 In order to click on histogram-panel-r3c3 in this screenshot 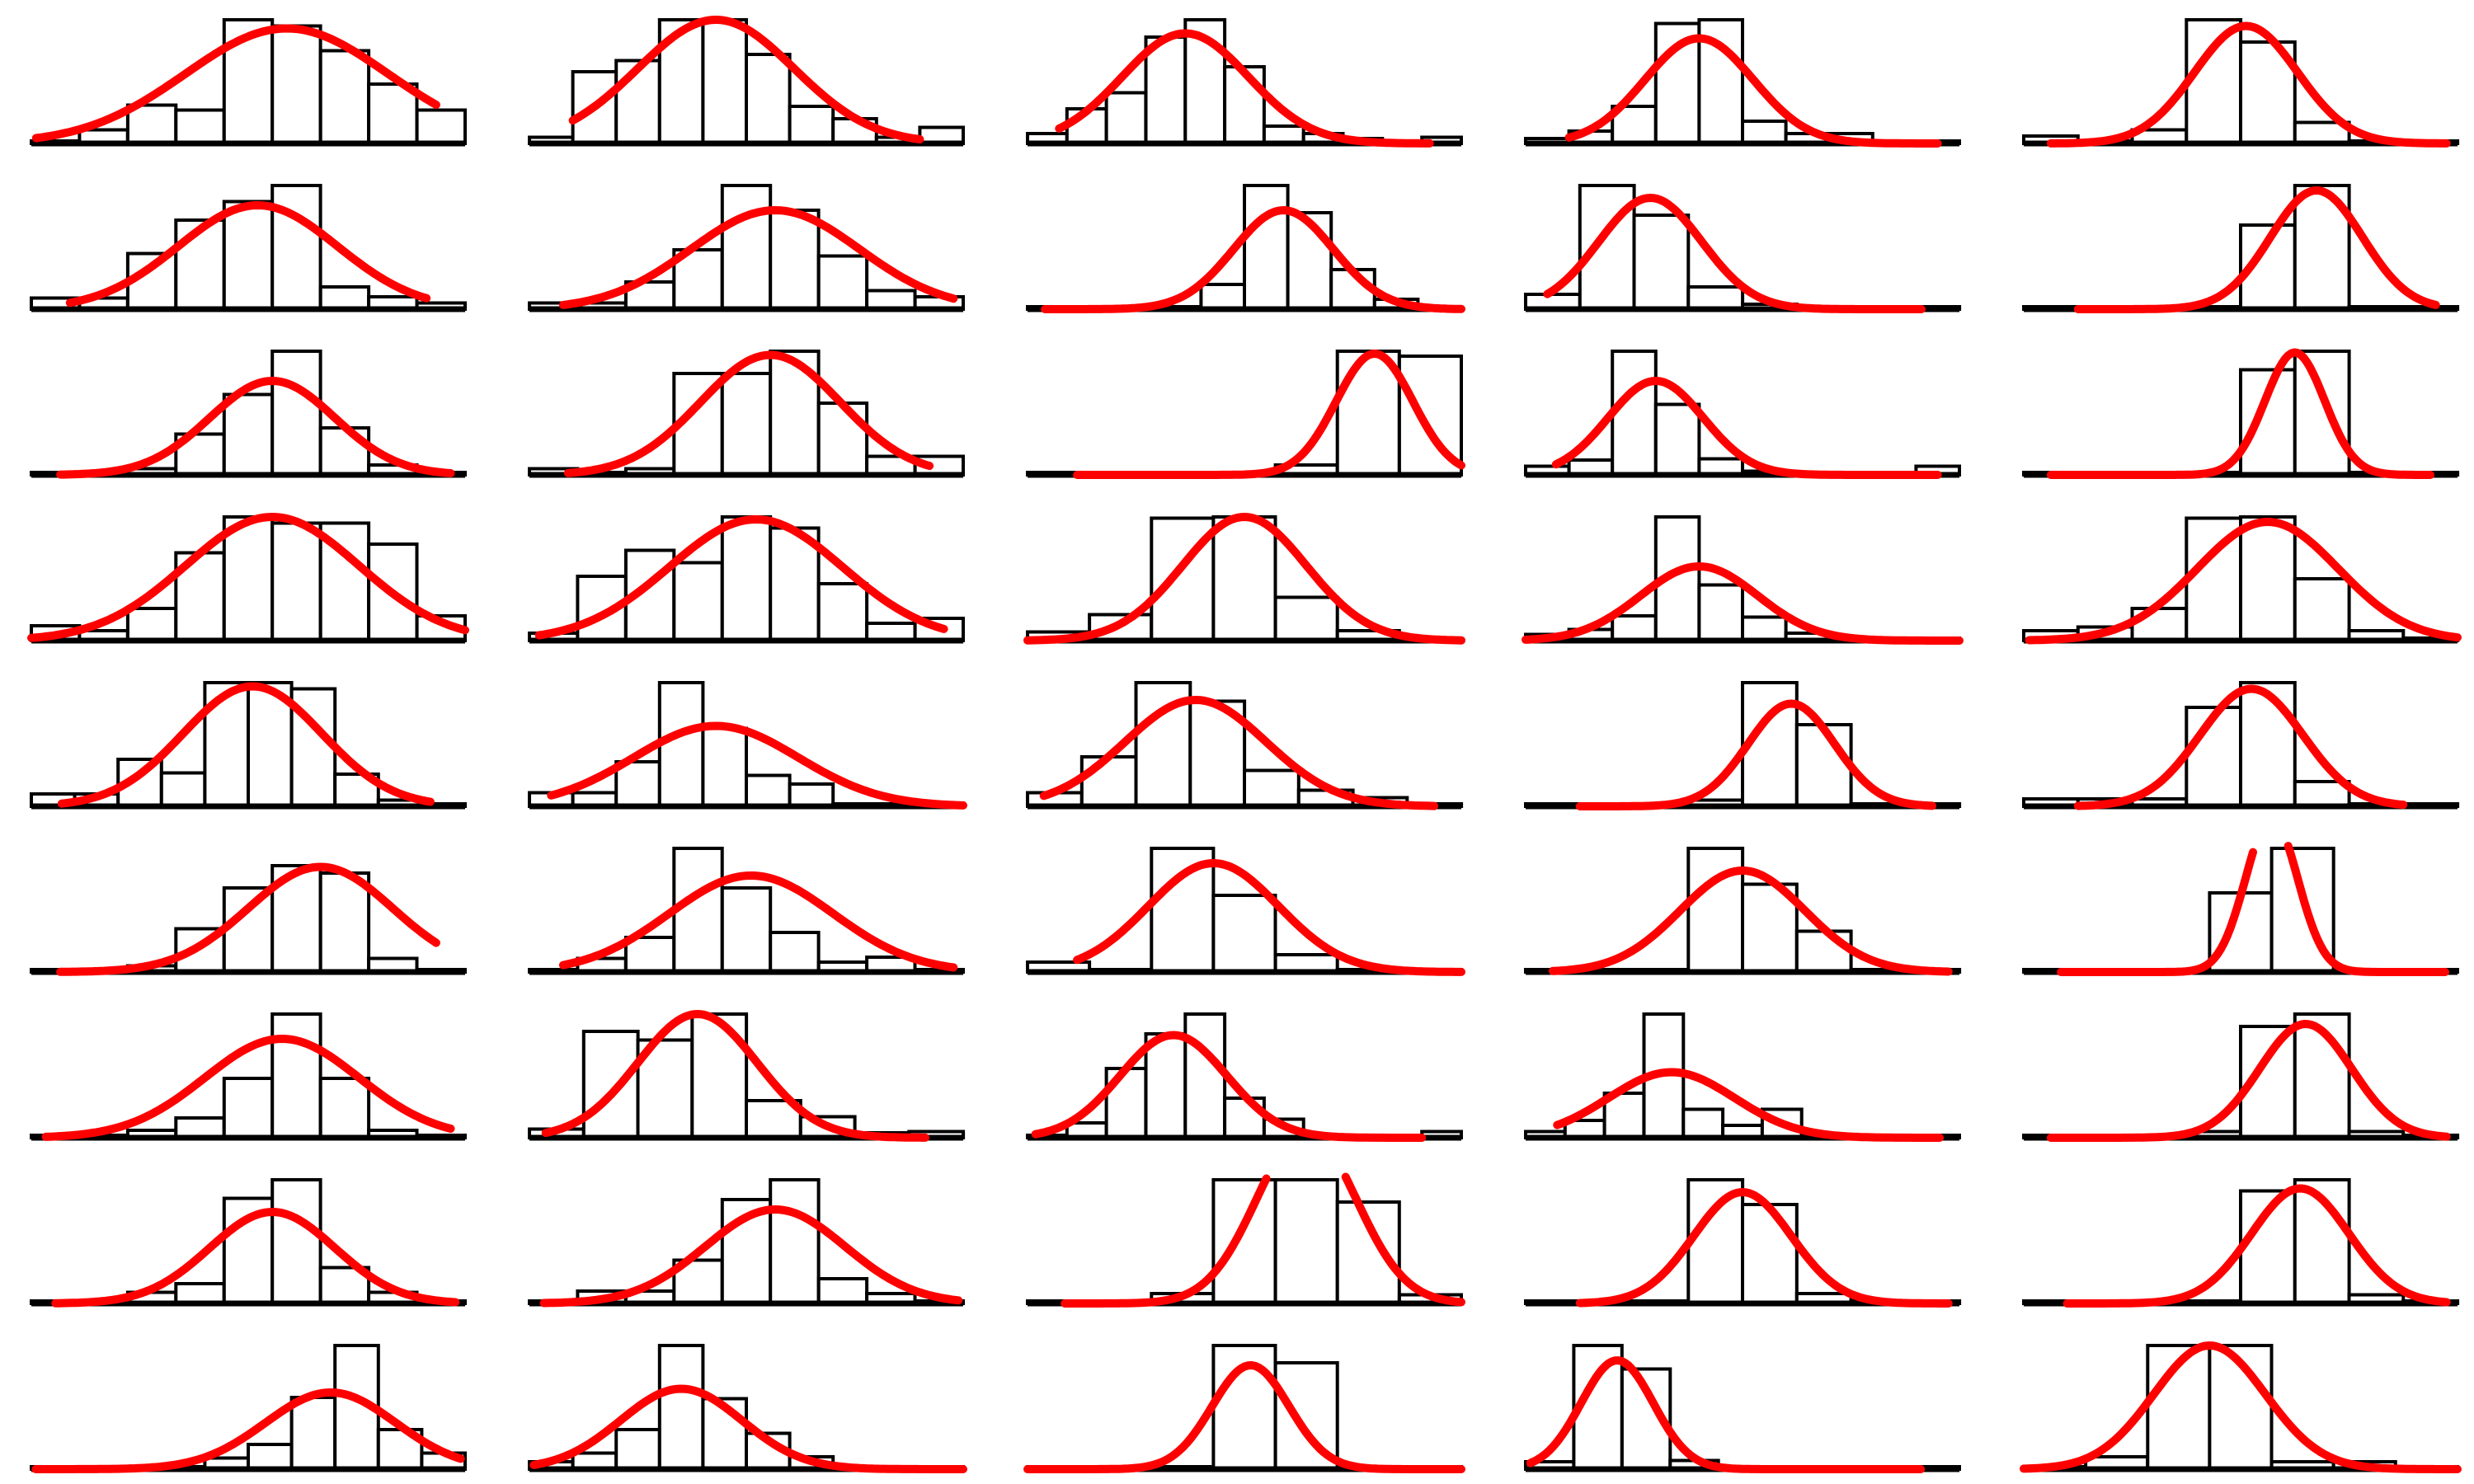, I will do `click(1245, 414)`.